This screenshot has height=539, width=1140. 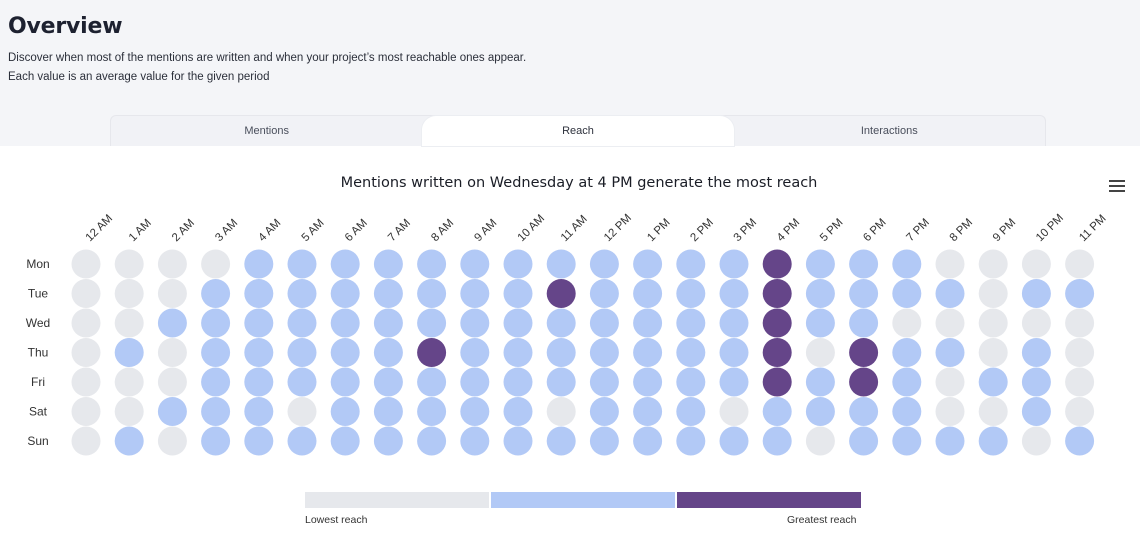 I want to click on tab-mentions: Mentions, so click(x=266, y=131).